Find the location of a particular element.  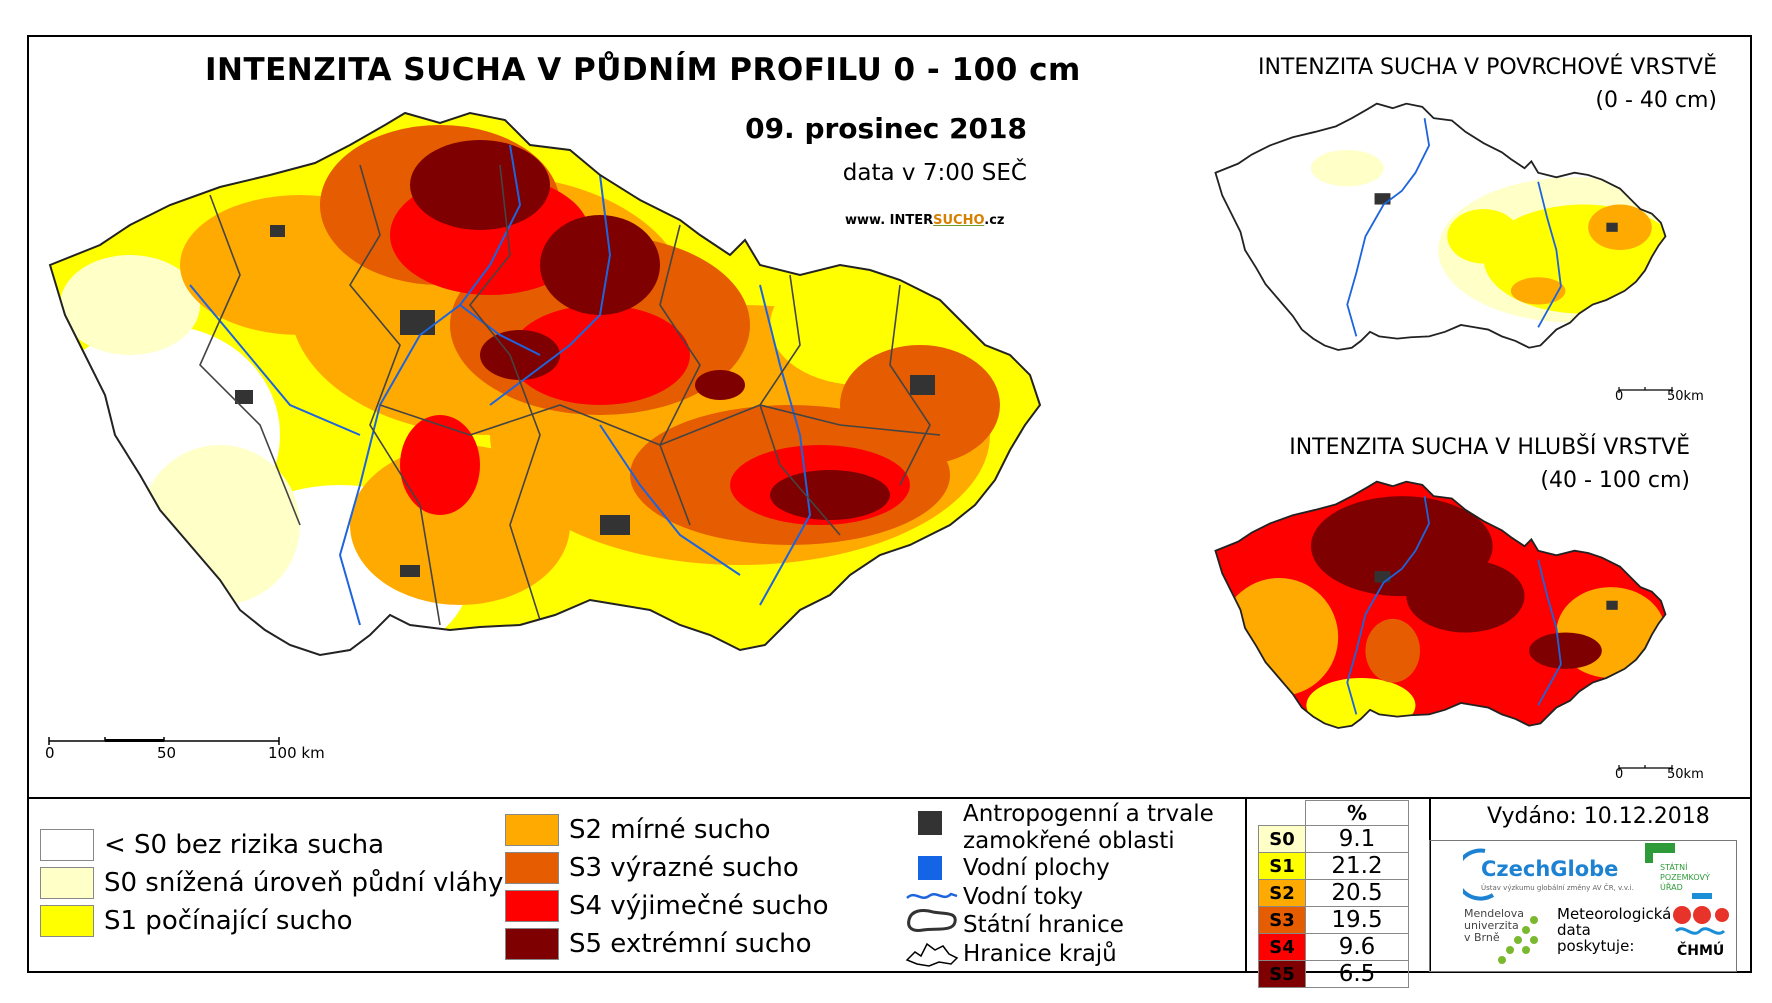

legend-item-below-s0: < S0 bez rizika sucha is located at coordinates (212, 845).